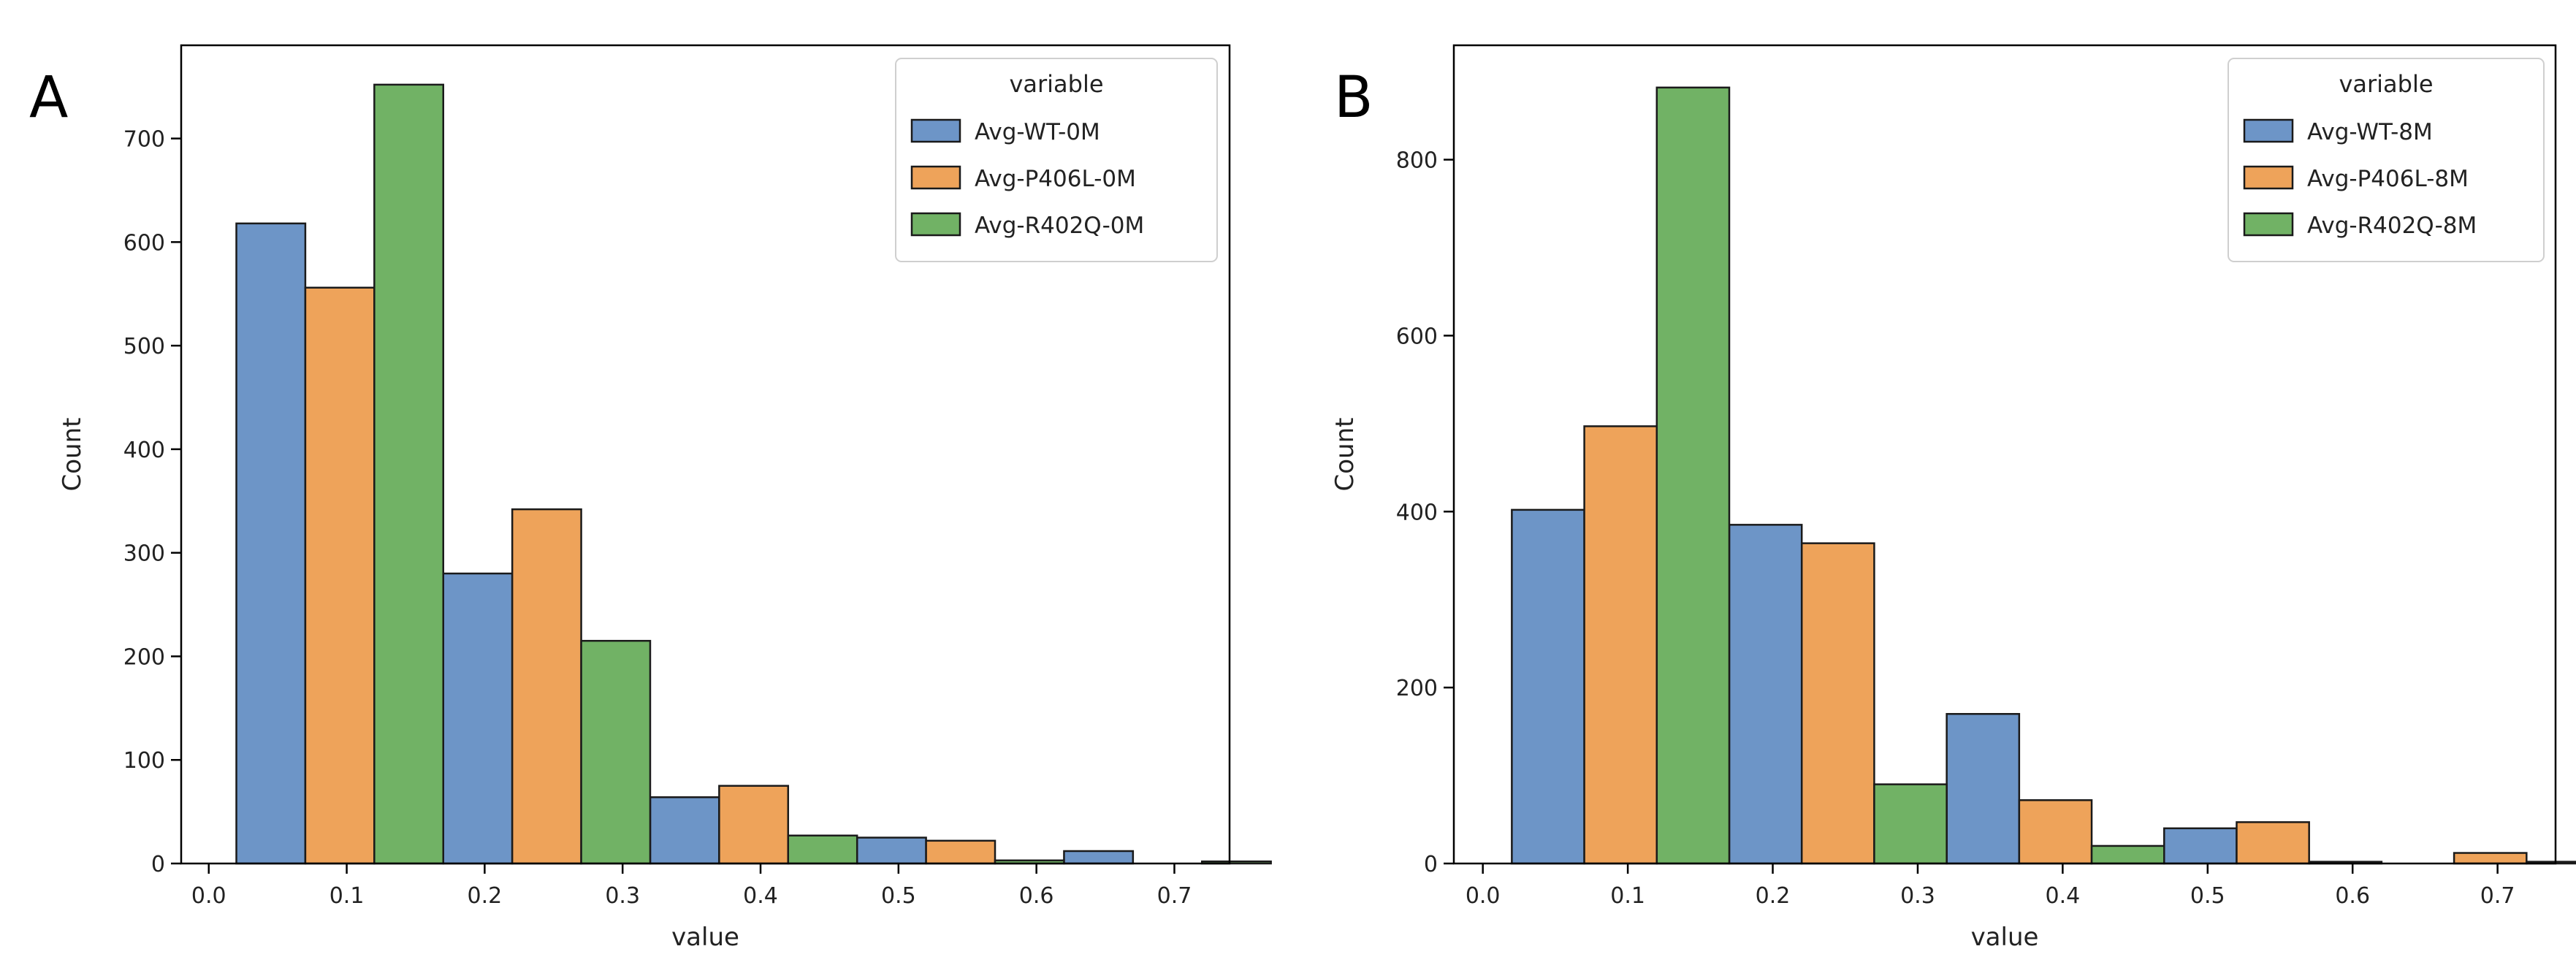 This screenshot has height=976, width=2576. Describe the element at coordinates (1055, 179) in the screenshot. I see `legend-entry: Avg-P406L-0M` at that location.